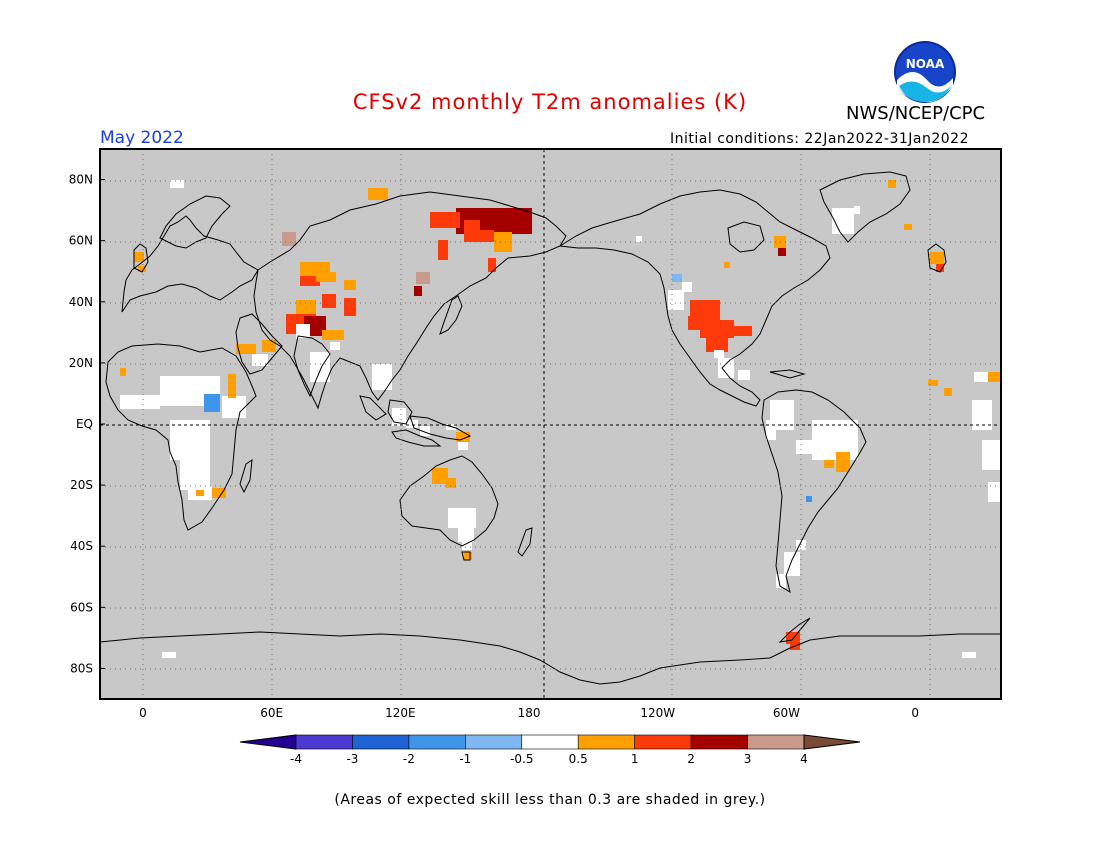 The width and height of the screenshot is (1100, 850). What do you see at coordinates (81, 180) in the screenshot?
I see `lat-label-0: 80N` at bounding box center [81, 180].